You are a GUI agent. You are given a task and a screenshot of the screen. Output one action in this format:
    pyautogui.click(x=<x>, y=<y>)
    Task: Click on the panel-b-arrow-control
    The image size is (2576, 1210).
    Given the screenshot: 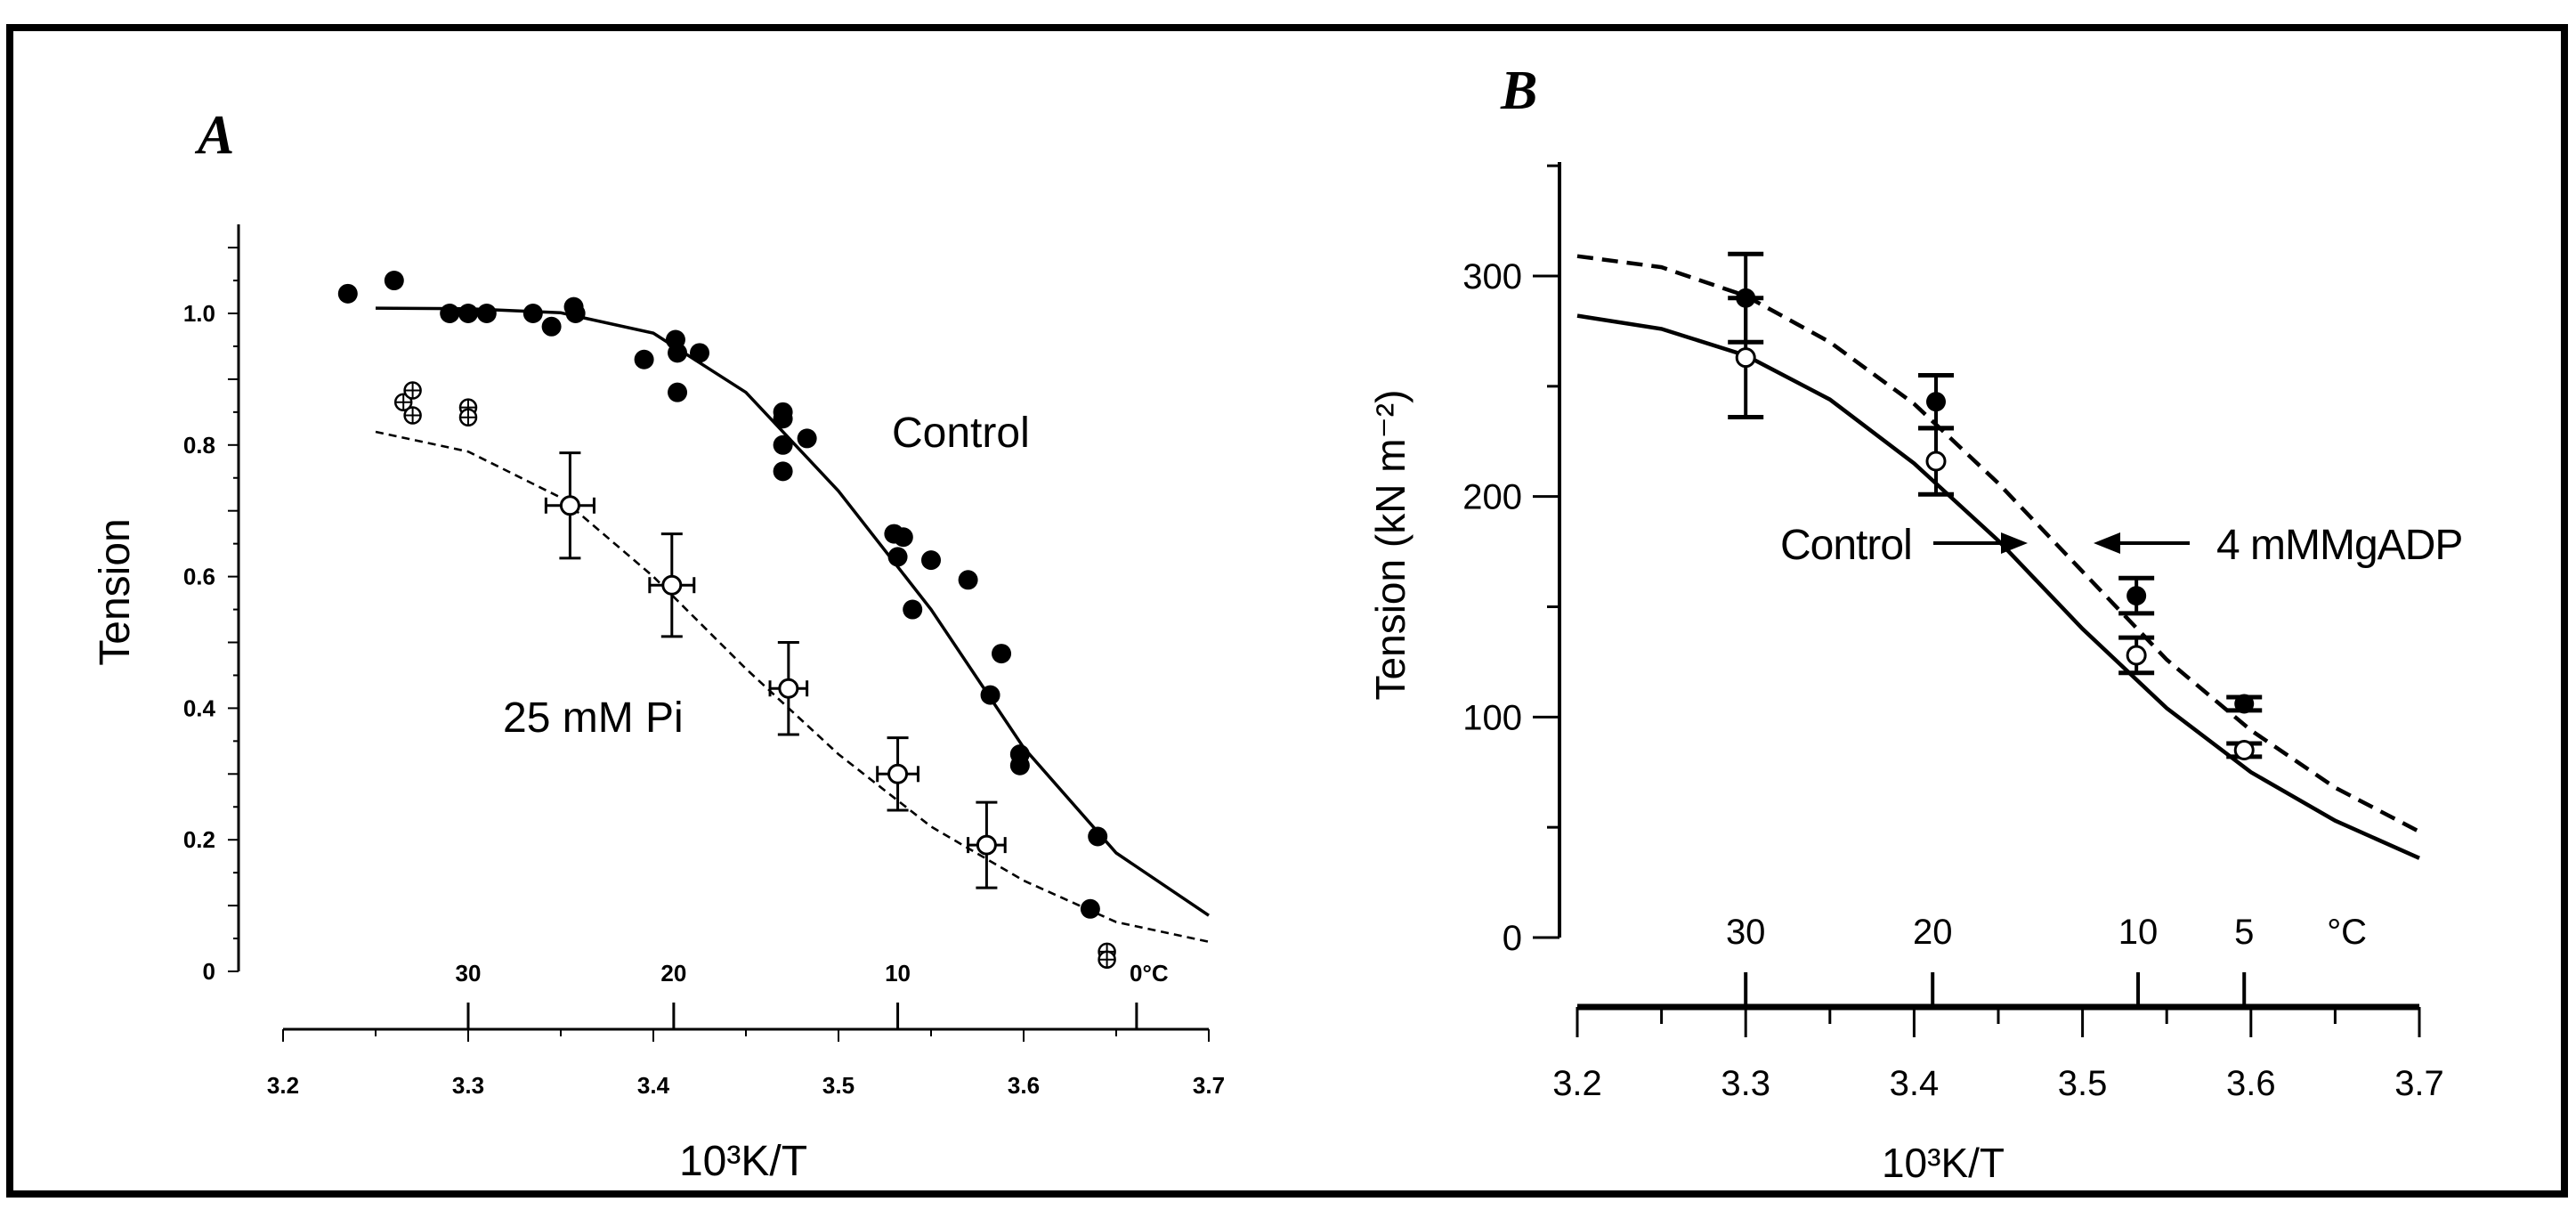 What is the action you would take?
    pyautogui.click(x=1981, y=543)
    